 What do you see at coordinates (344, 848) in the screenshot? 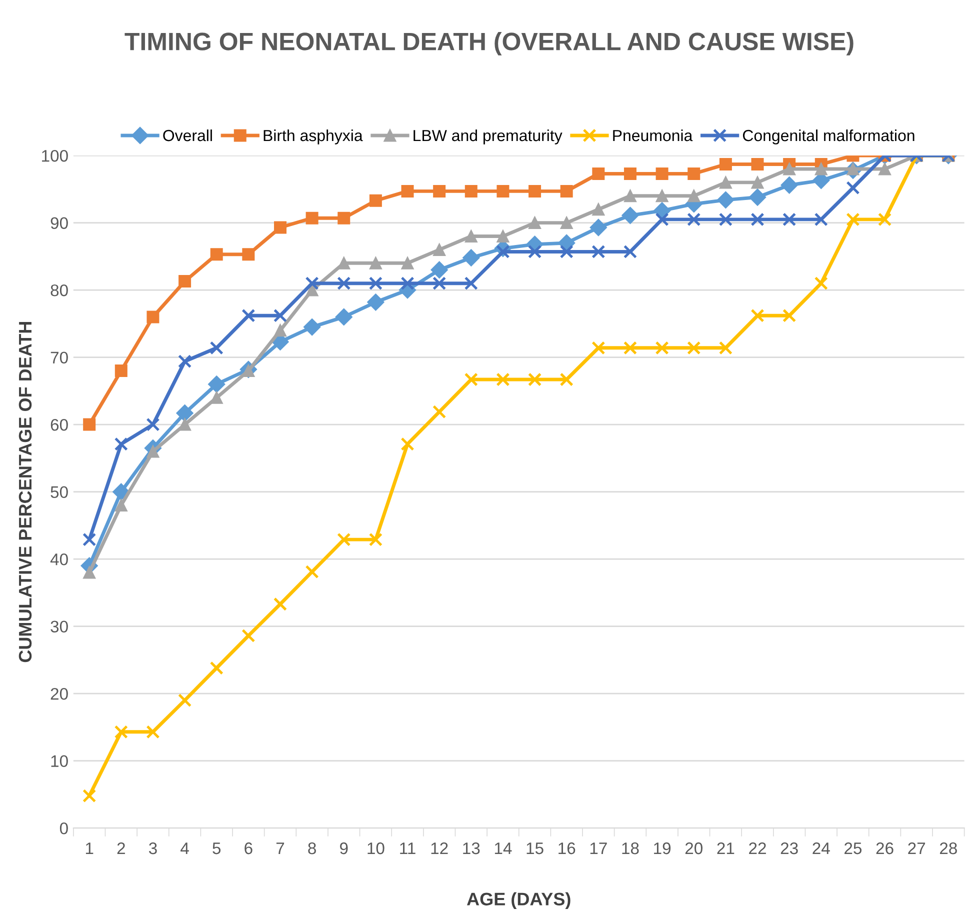
I see `x-tick-label: 9` at bounding box center [344, 848].